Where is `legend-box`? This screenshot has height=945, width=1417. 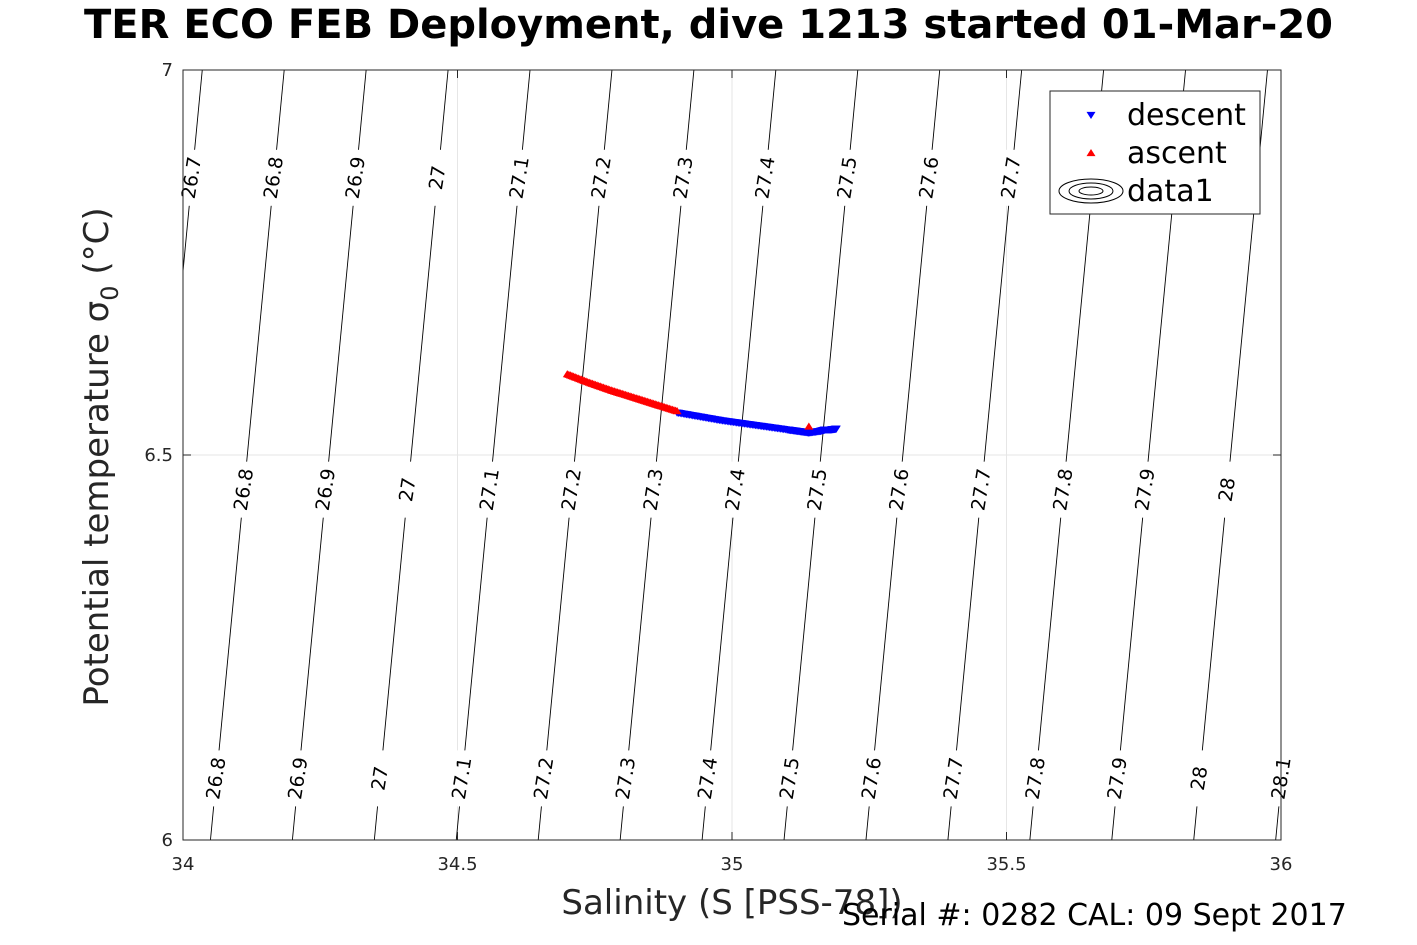 legend-box is located at coordinates (1155, 152).